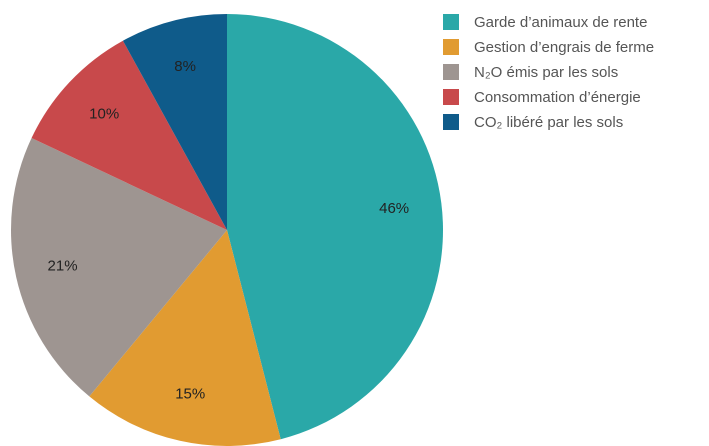 This screenshot has width=709, height=446. I want to click on value-label: 15%, so click(190, 393).